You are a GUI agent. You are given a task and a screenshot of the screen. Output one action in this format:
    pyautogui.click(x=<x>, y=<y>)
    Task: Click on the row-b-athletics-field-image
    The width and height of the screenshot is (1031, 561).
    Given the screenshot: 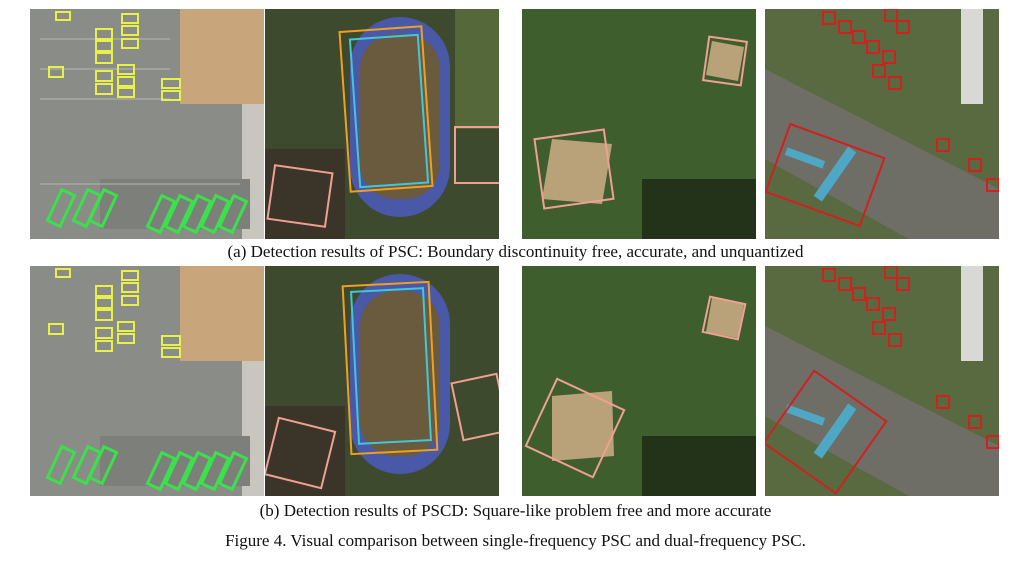 What is the action you would take?
    pyautogui.click(x=382, y=381)
    